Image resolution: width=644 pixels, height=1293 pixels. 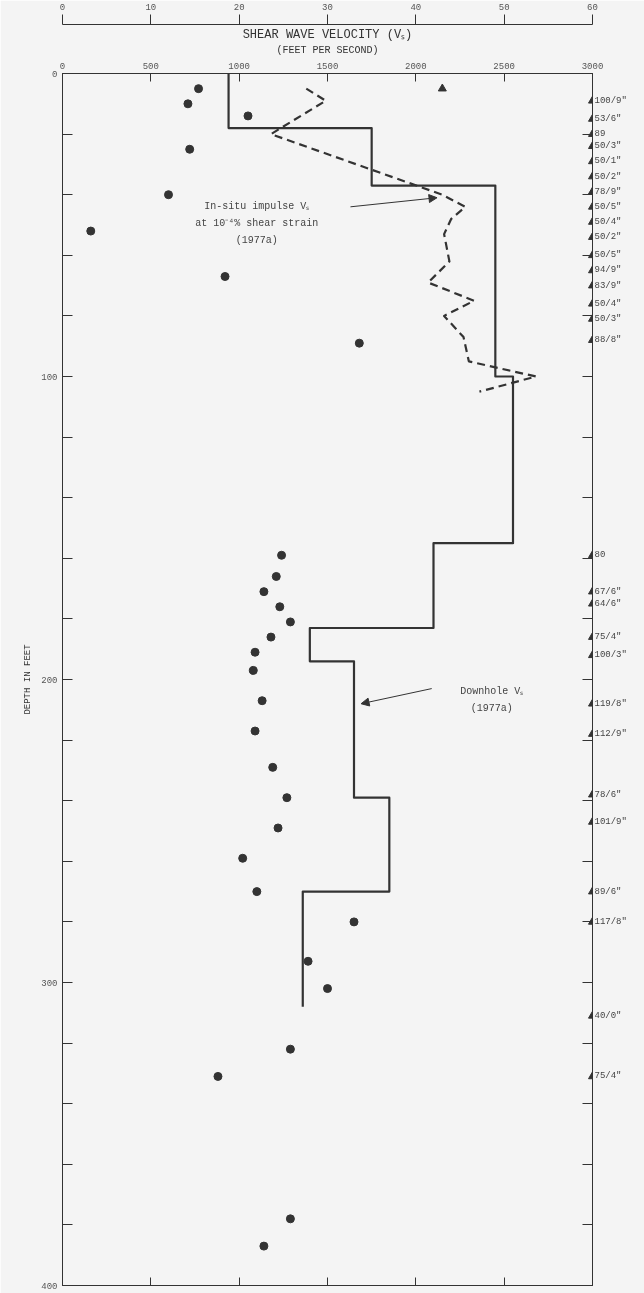 I want to click on text: 53/6", so click(x=608, y=118).